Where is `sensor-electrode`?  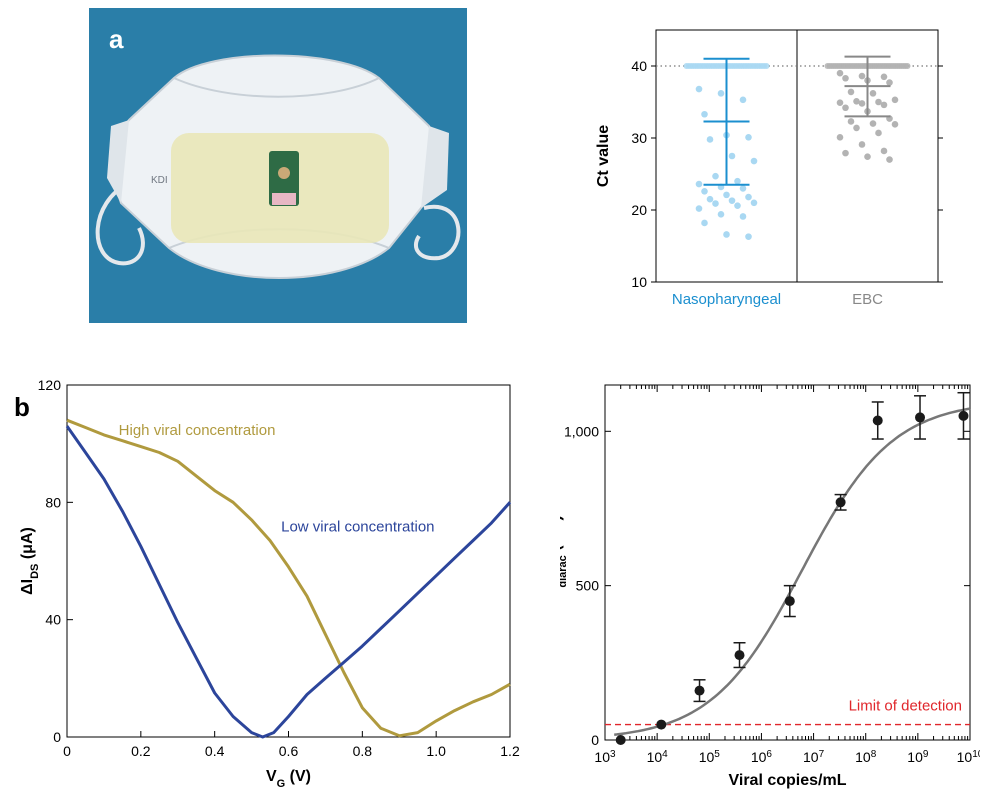
sensor-electrode is located at coordinates (284, 173).